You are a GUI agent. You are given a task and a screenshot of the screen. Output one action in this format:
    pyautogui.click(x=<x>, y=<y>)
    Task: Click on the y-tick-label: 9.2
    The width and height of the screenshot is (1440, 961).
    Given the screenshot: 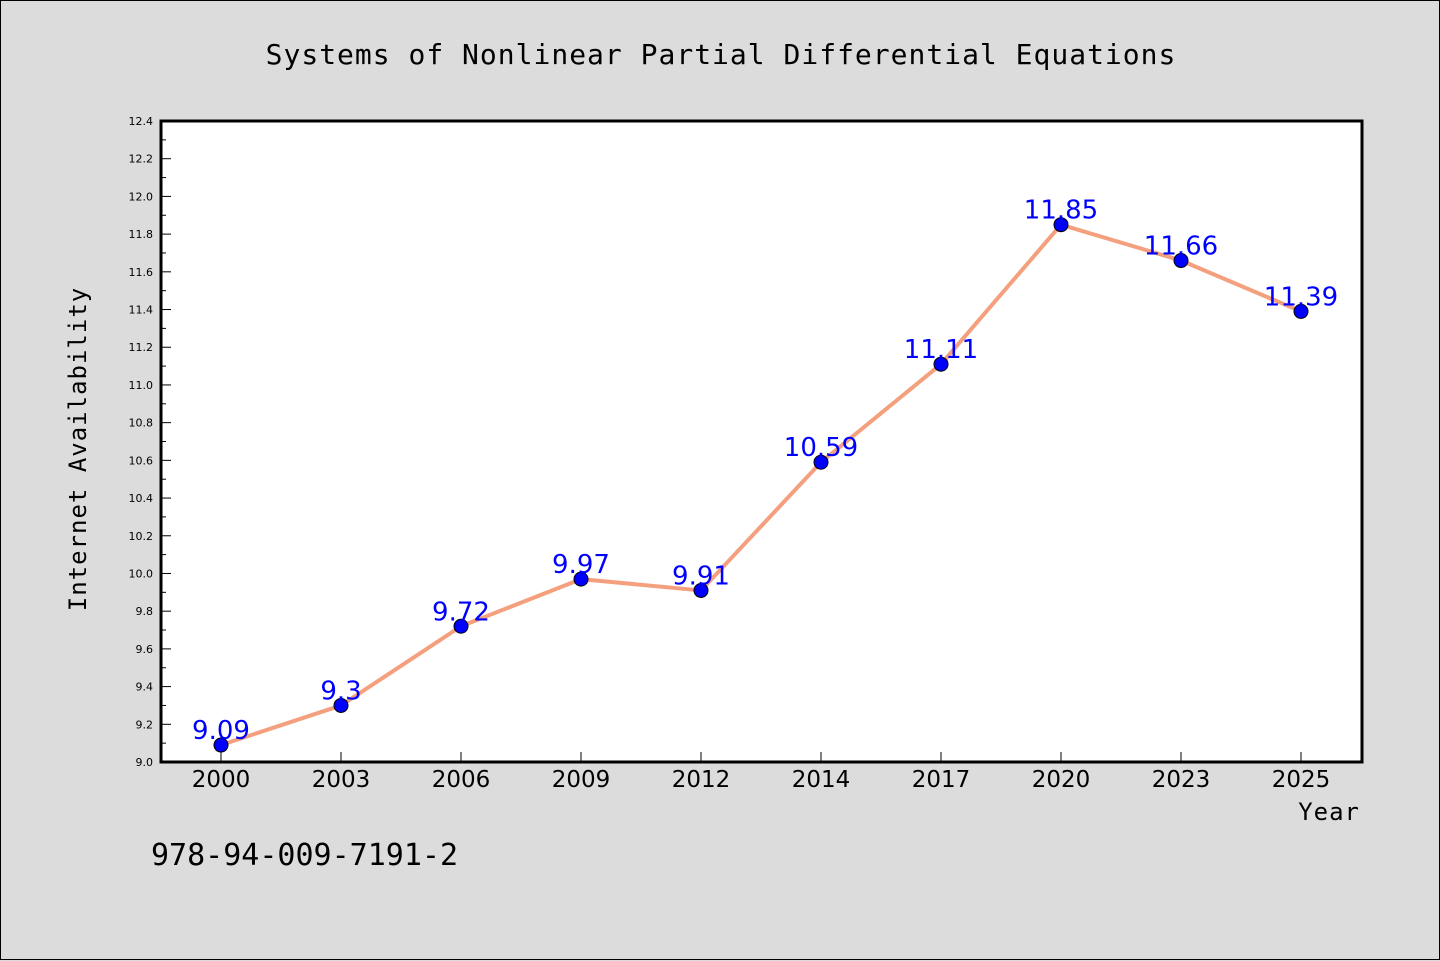 What is the action you would take?
    pyautogui.click(x=145, y=724)
    